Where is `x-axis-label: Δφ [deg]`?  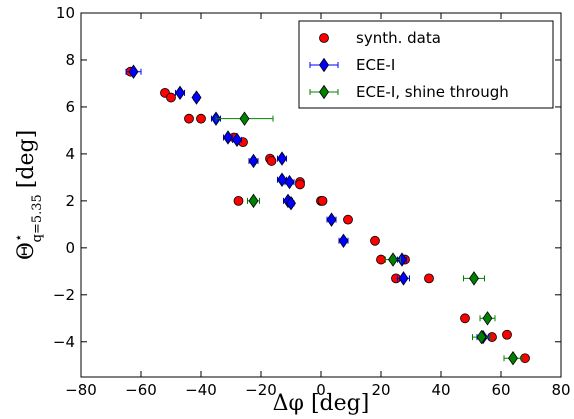 x-axis-label: Δφ [deg] is located at coordinates (321, 403).